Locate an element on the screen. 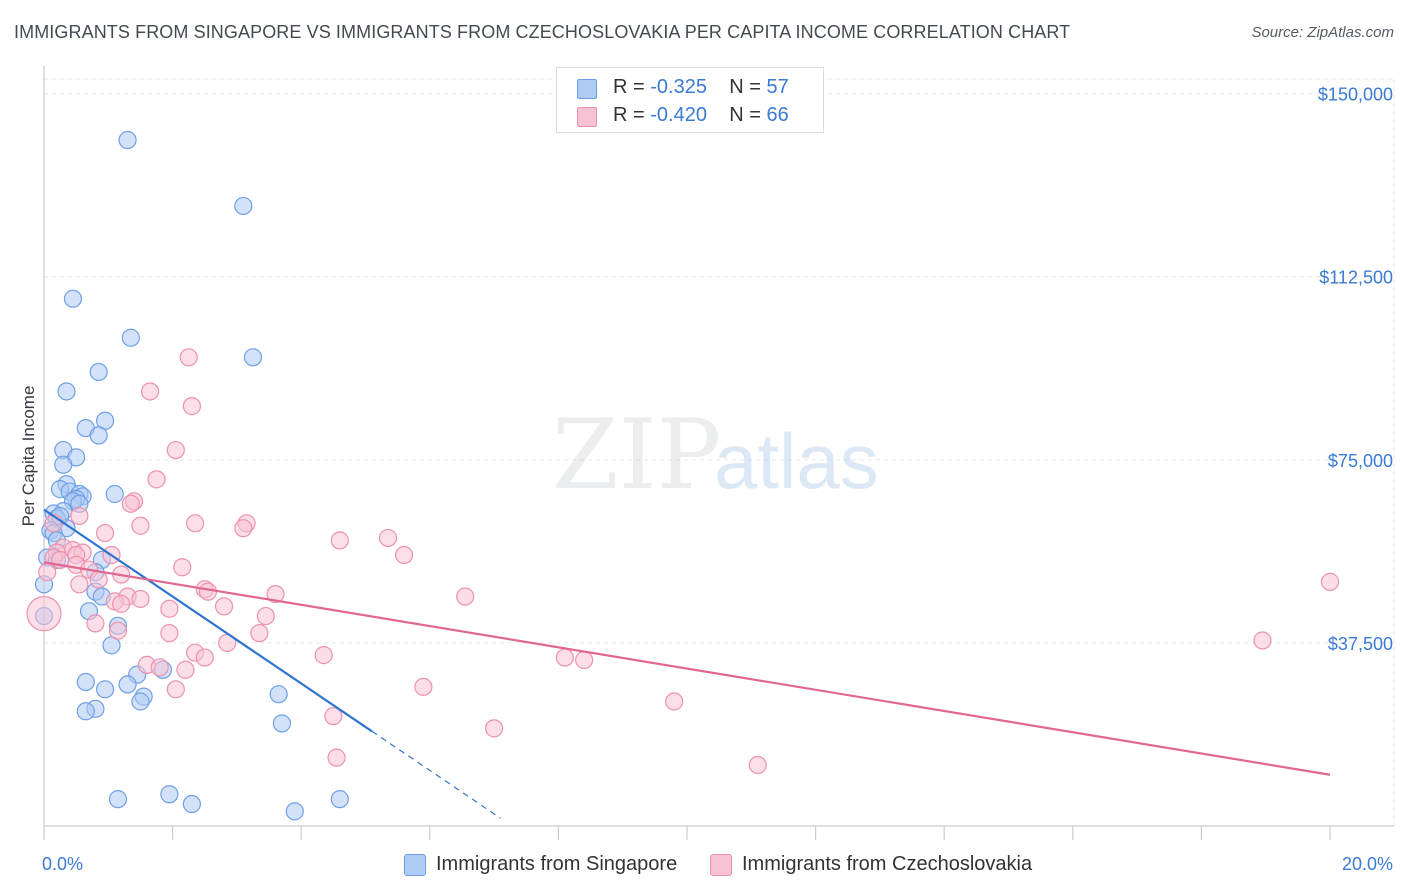 The width and height of the screenshot is (1406, 892). y-tick-label: $150,000 is located at coordinates (1355, 95).